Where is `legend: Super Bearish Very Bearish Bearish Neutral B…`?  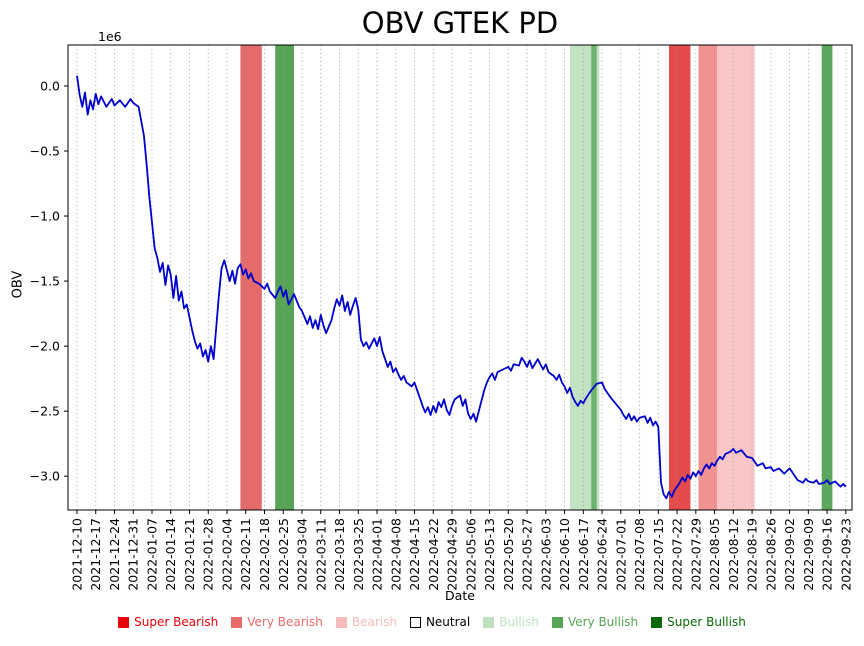
legend: Super Bearish Very Bearish Bearish Neutral B… is located at coordinates (432, 622).